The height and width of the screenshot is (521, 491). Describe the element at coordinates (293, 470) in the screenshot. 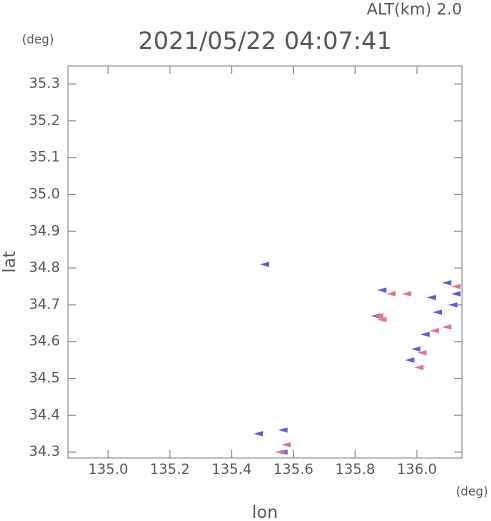

I see `x-tick-label: 135.6` at that location.